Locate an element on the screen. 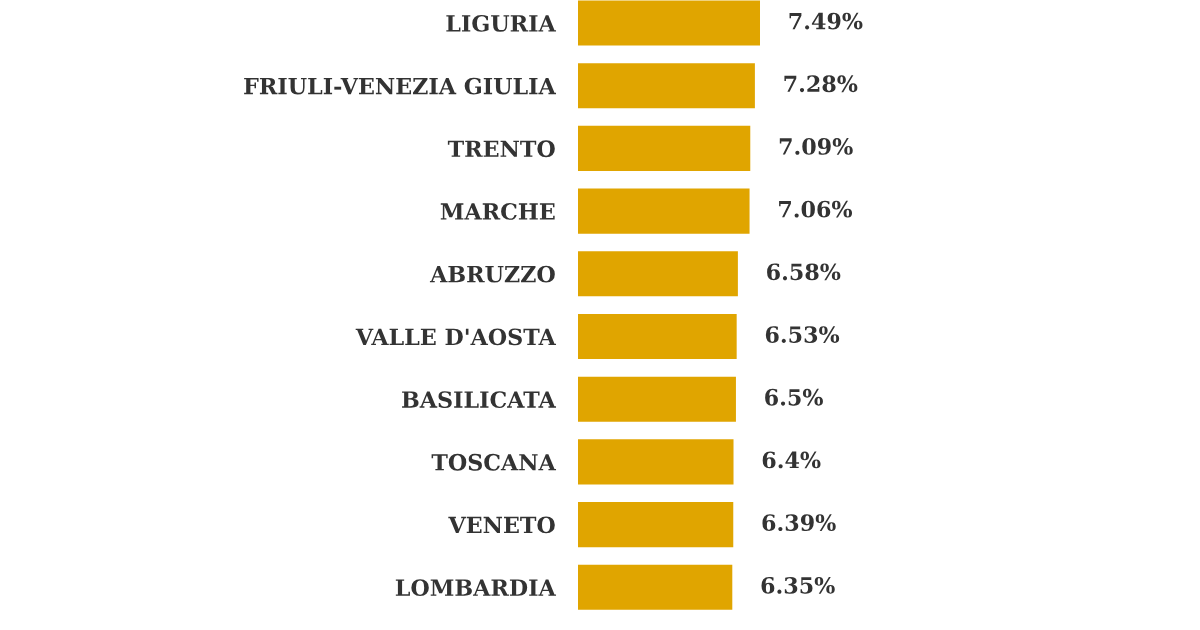 The image size is (1200, 630). y-tick-label: TOSCANA is located at coordinates (494, 462).